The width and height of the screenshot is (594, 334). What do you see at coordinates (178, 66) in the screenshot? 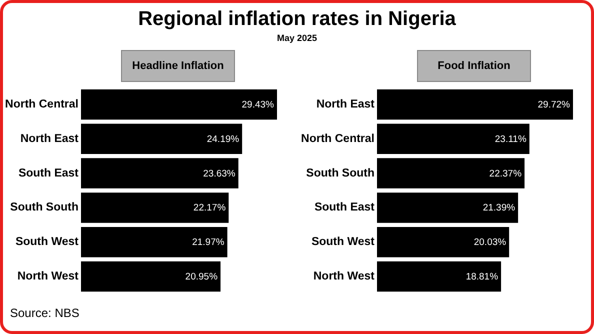
I see `chart-title: Headline Inflation` at bounding box center [178, 66].